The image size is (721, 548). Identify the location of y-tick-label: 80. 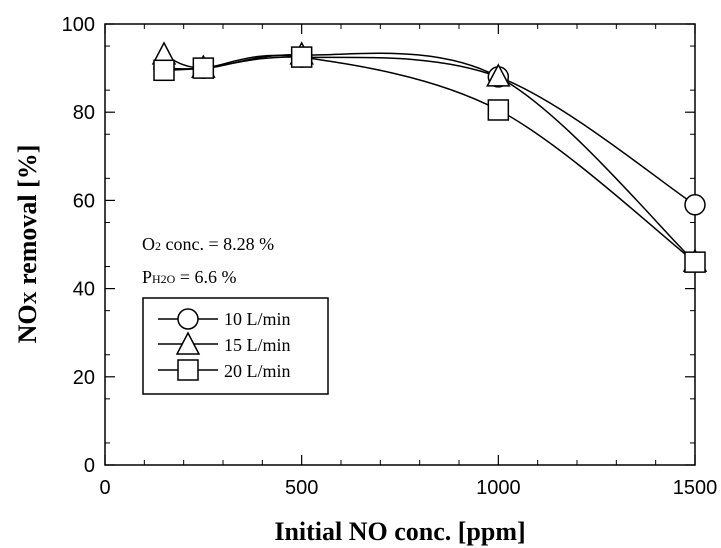
(84, 113).